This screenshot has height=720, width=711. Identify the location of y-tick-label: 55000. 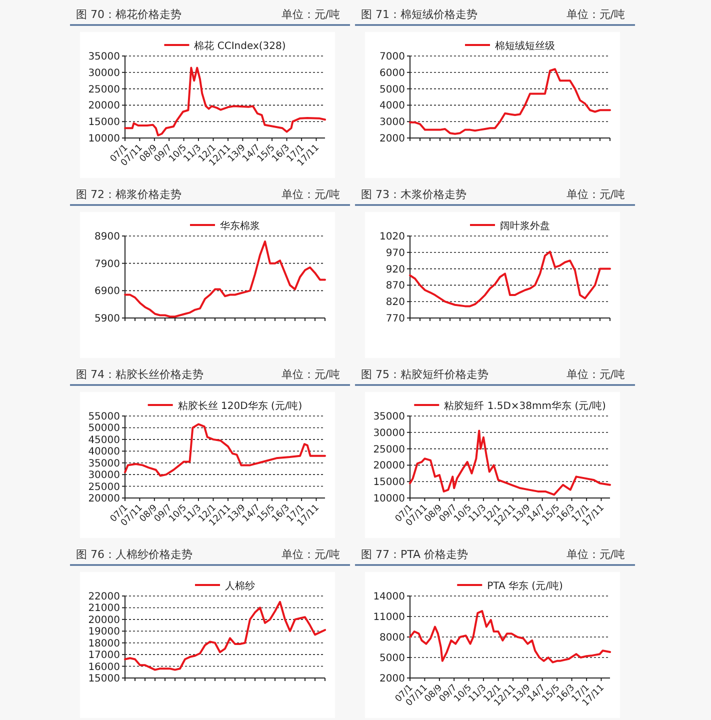
(104, 417).